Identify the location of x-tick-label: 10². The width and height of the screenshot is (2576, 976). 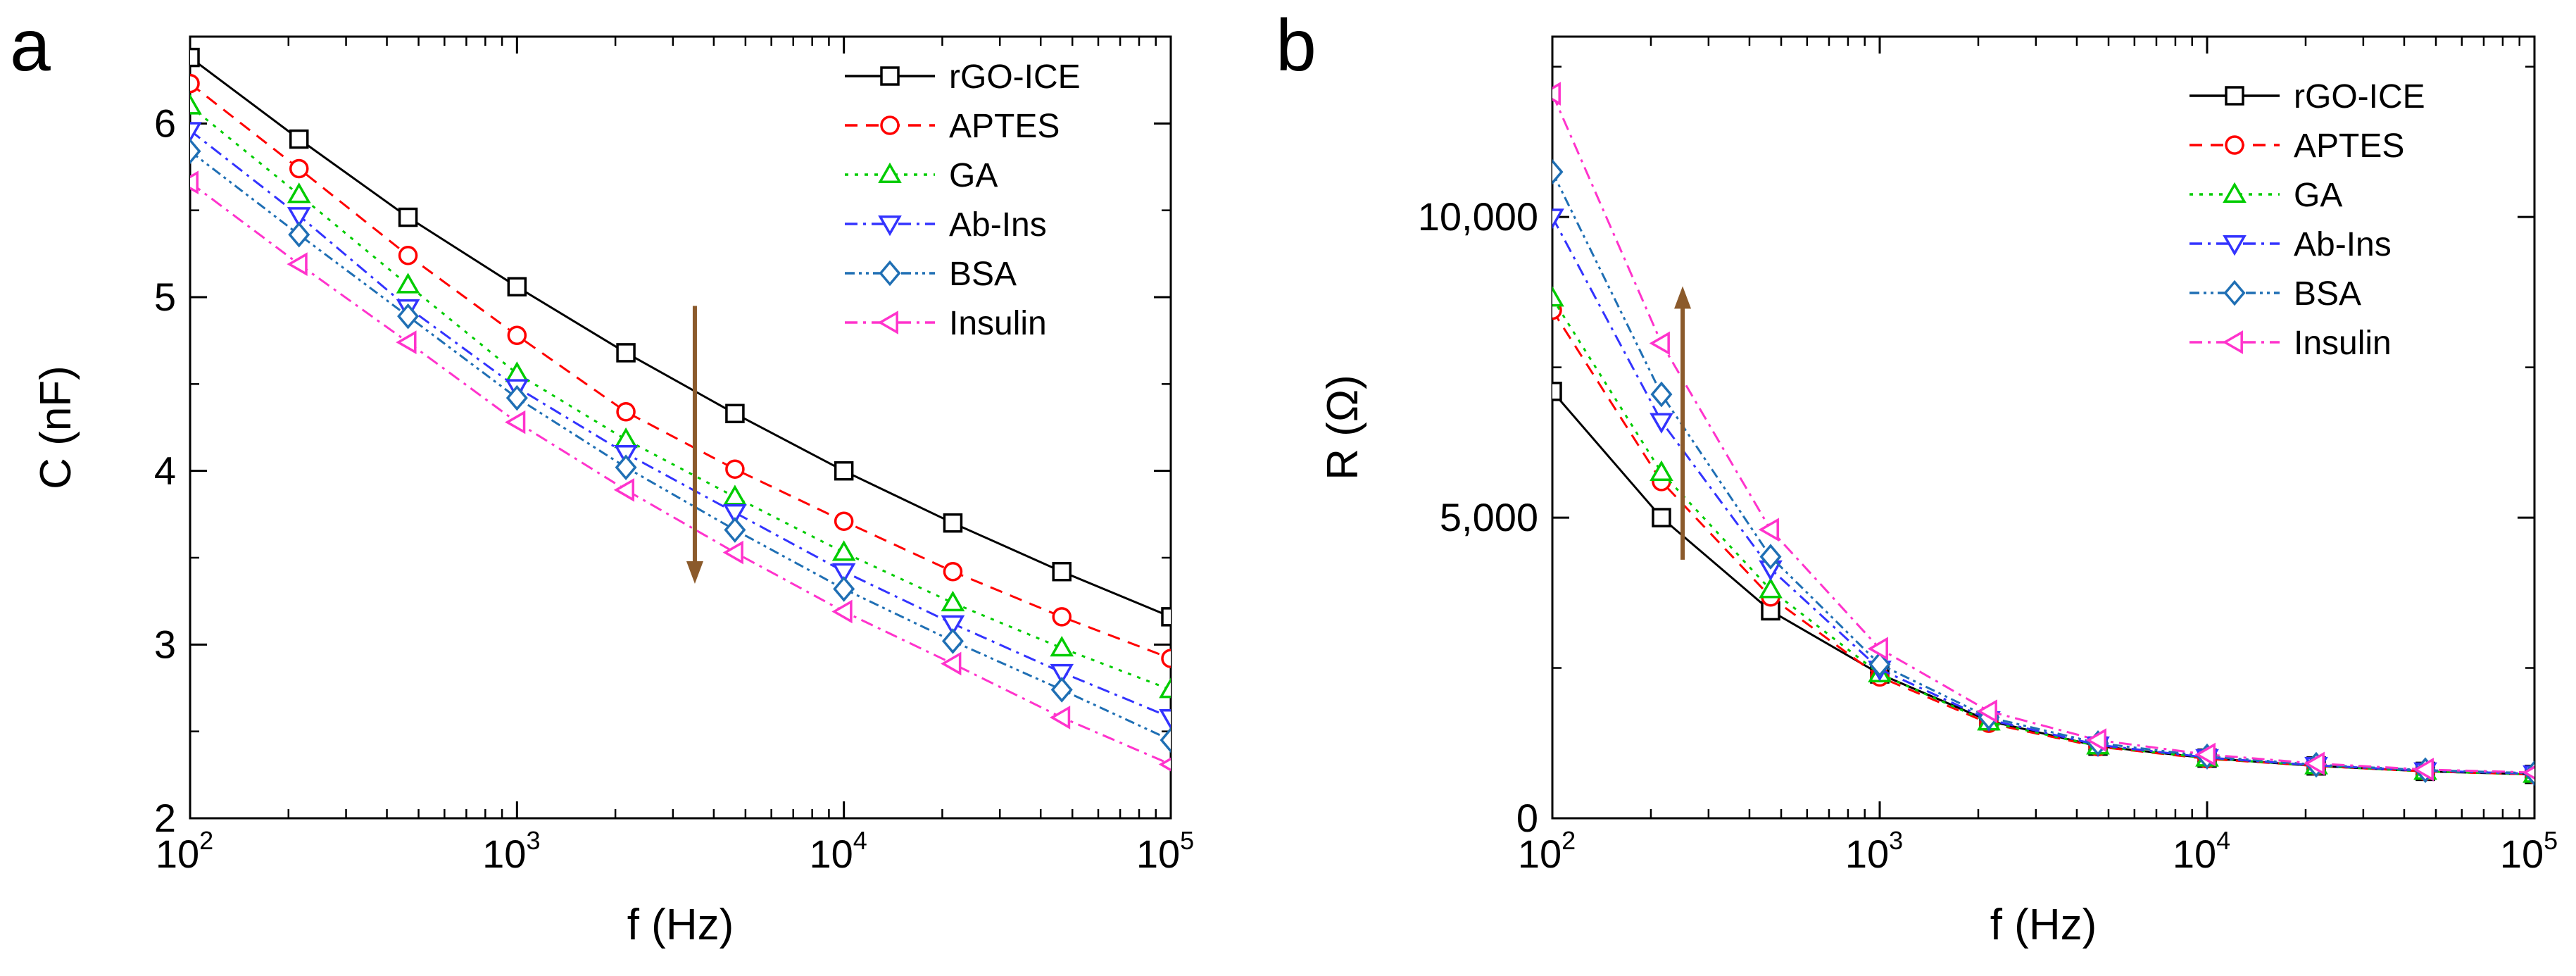
(184, 851).